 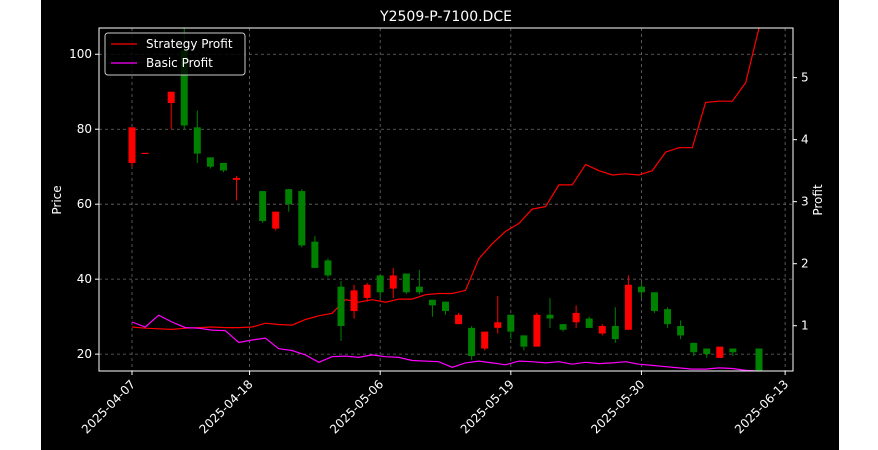 I want to click on x-tick-label: 2025-05-19, so click(x=487, y=406).